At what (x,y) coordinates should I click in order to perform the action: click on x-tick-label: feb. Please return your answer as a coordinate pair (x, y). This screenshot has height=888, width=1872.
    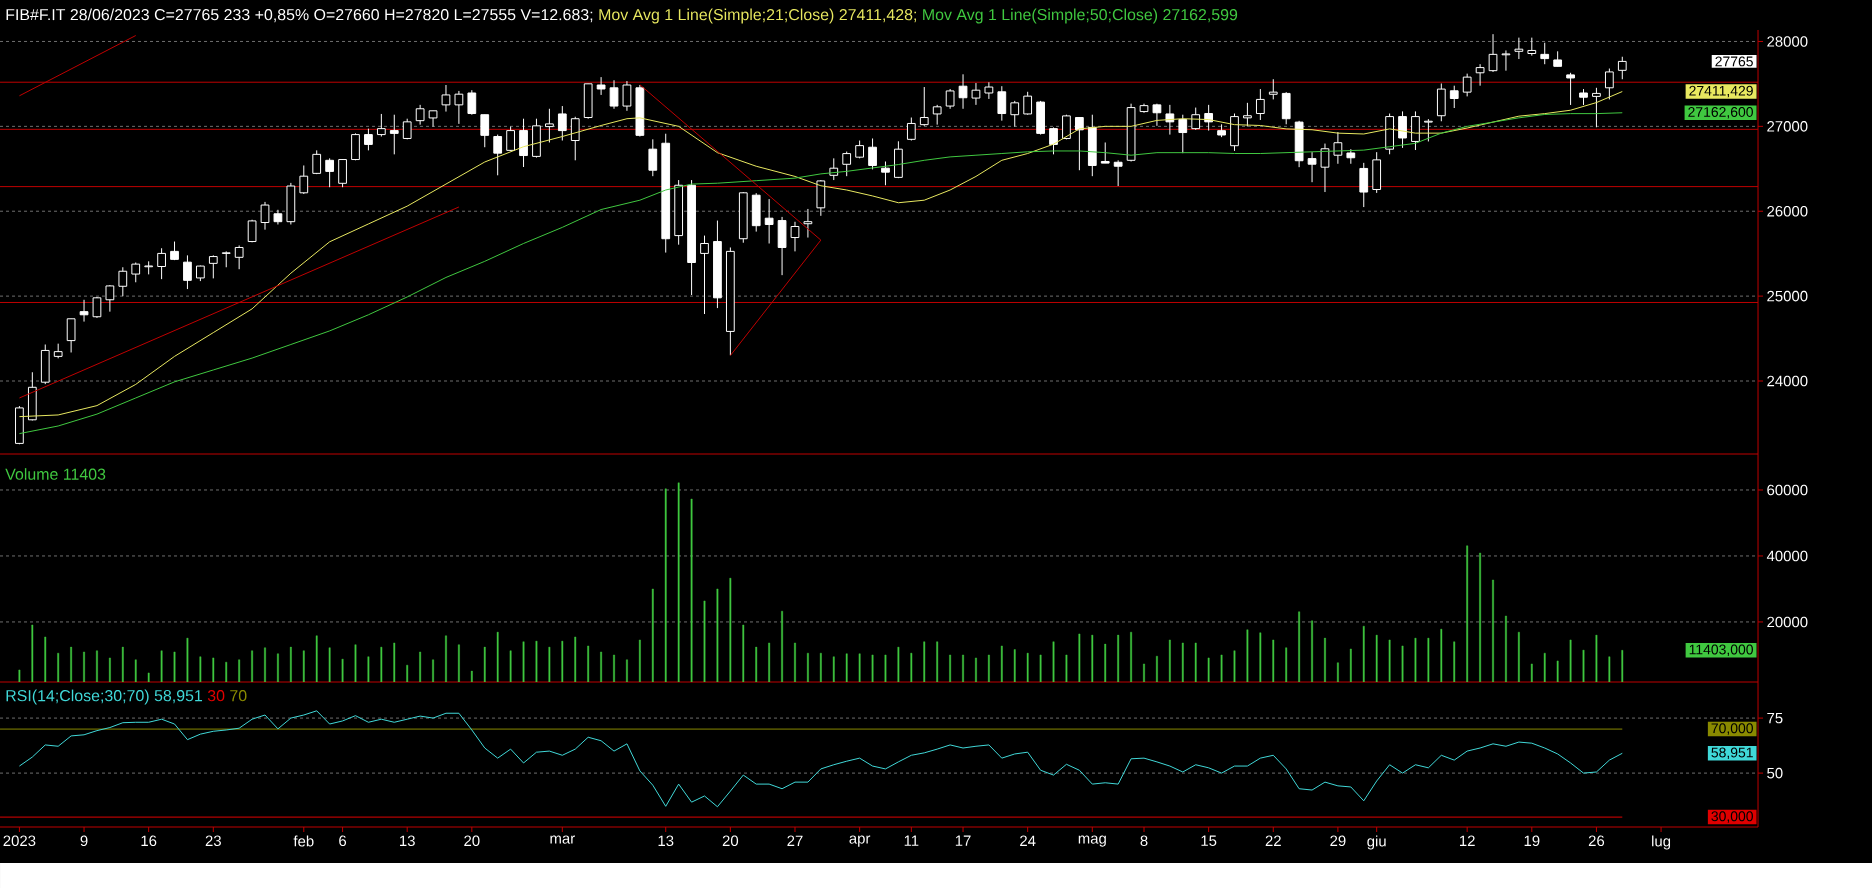
    Looking at the image, I should click on (303, 841).